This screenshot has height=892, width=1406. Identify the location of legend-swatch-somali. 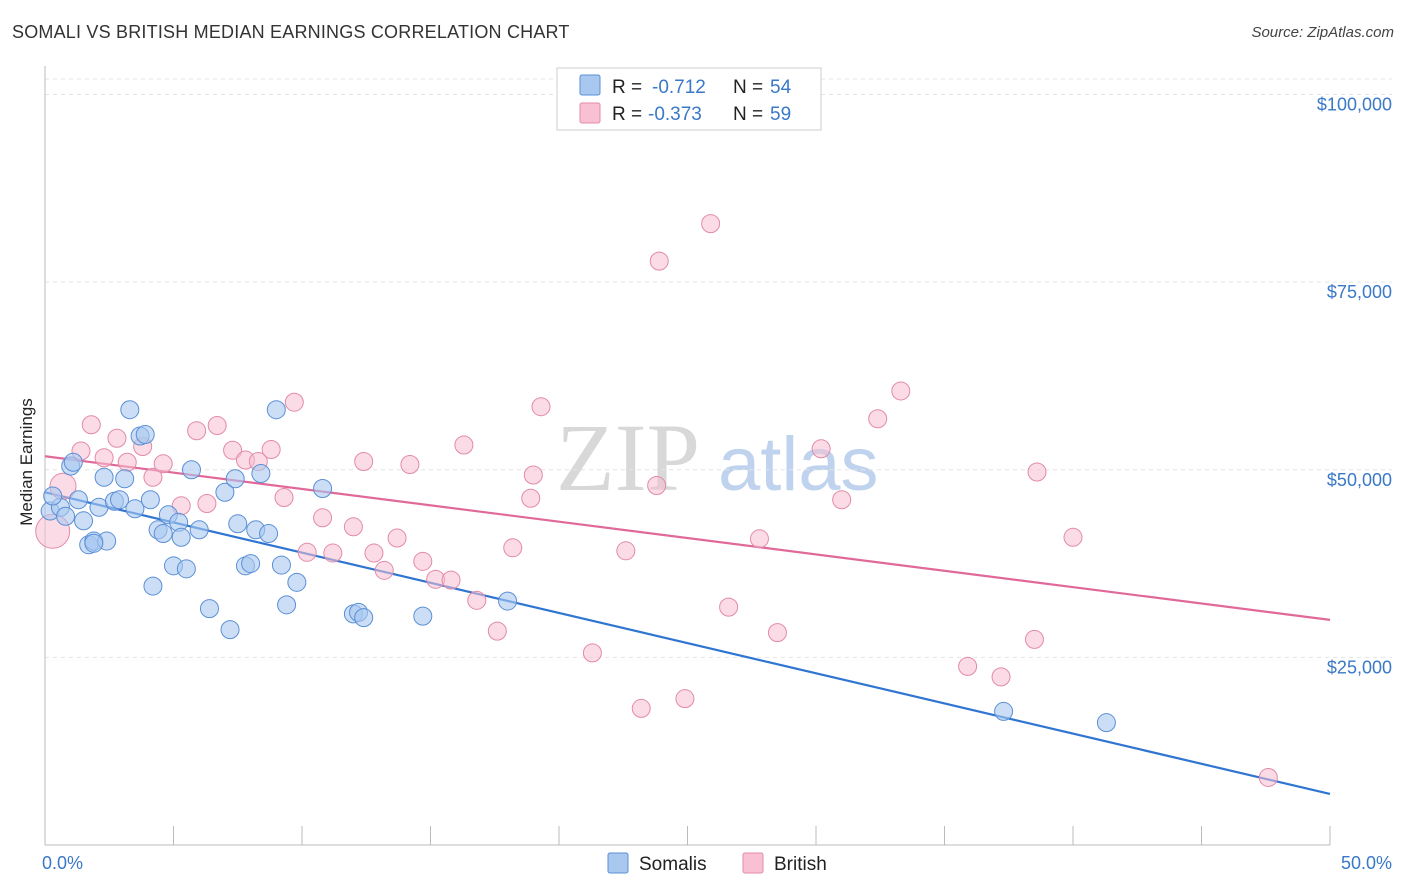
(590, 85).